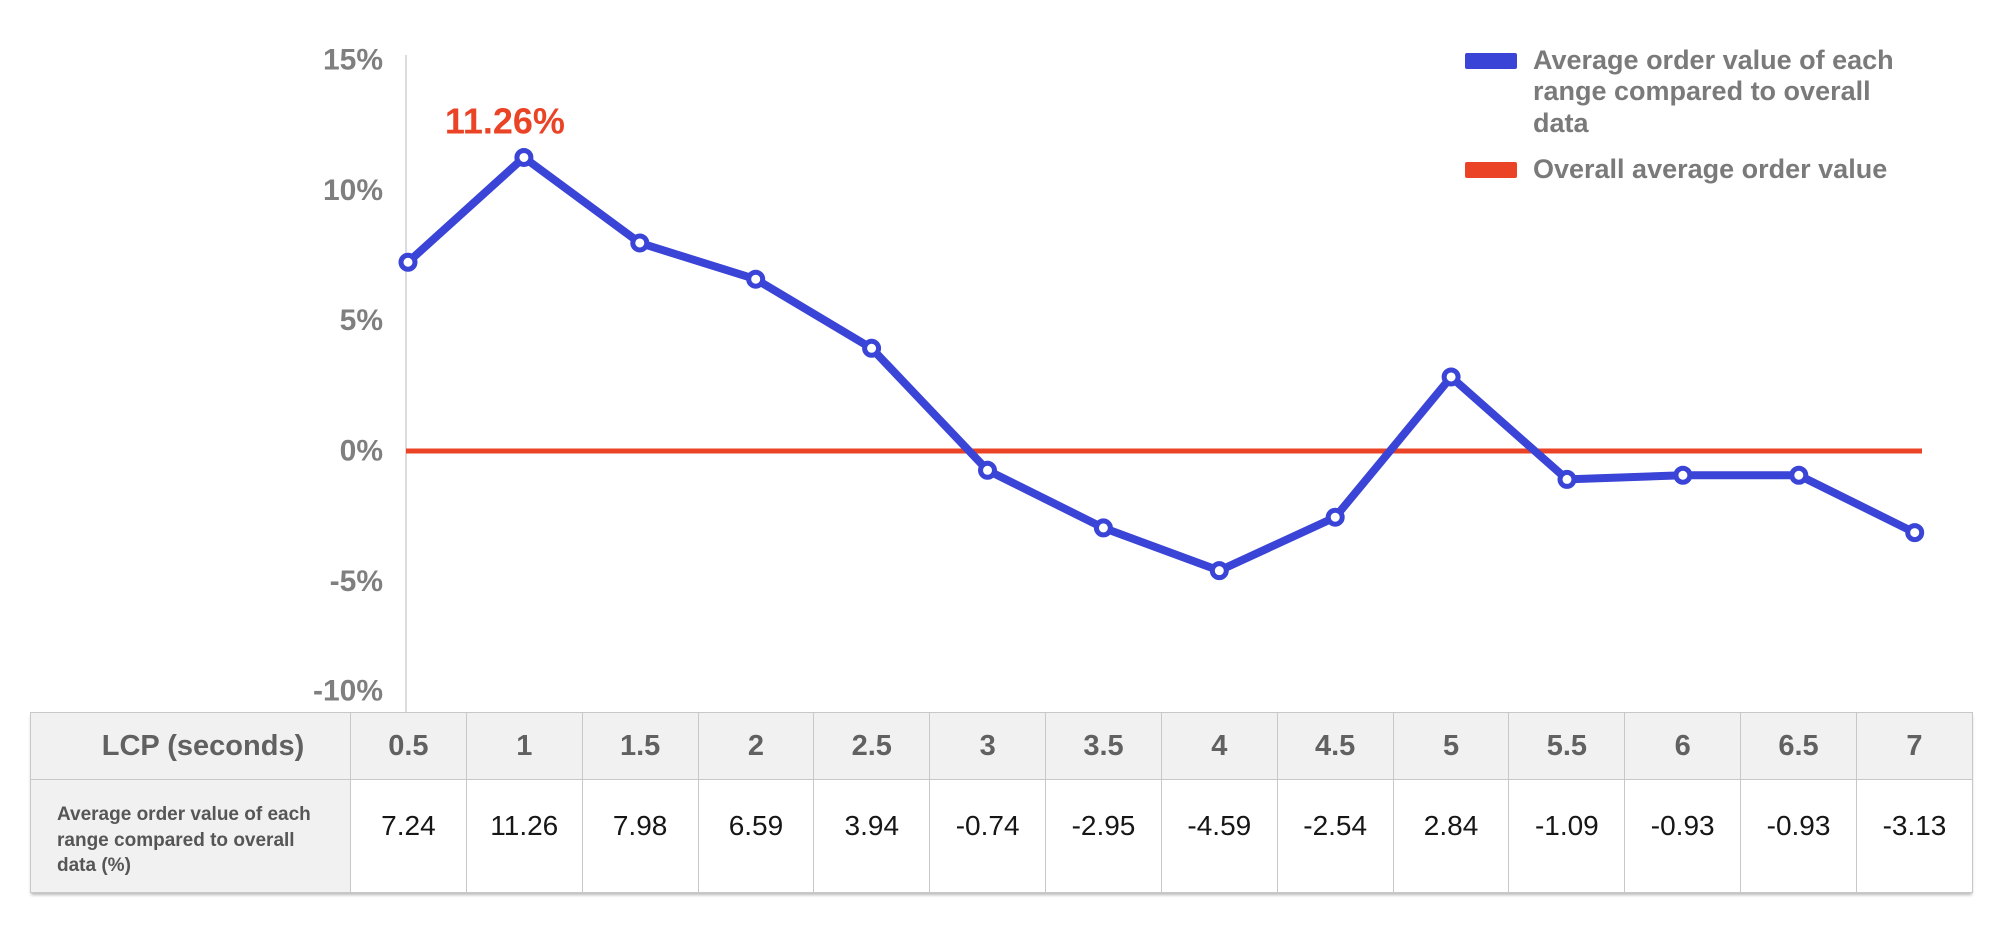  I want to click on value-cell: -2.95, so click(1103, 836).